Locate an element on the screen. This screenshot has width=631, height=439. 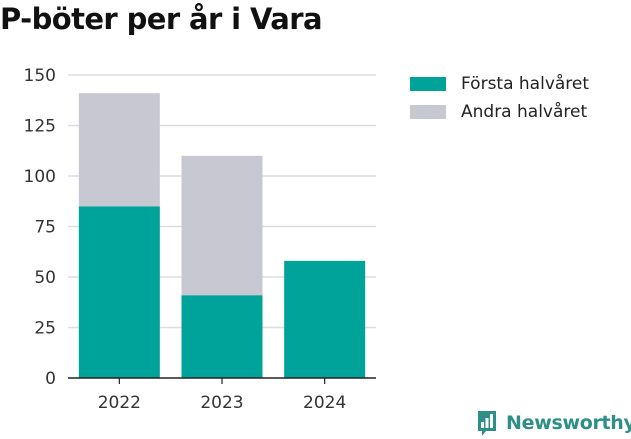
x-tick-label: 2022 is located at coordinates (119, 403).